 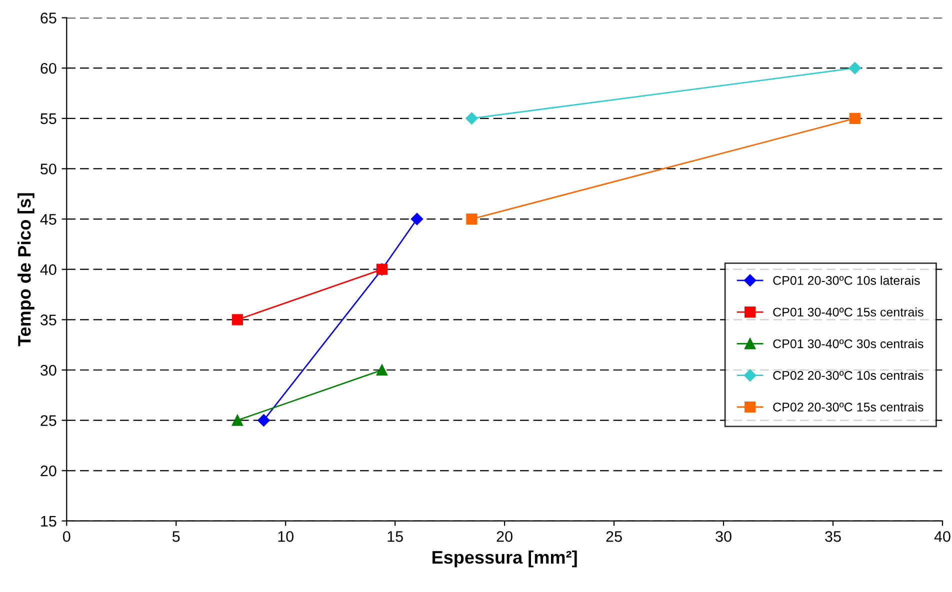 I want to click on legend-label: CP01 30-40ºC 30s centrais, so click(x=848, y=343).